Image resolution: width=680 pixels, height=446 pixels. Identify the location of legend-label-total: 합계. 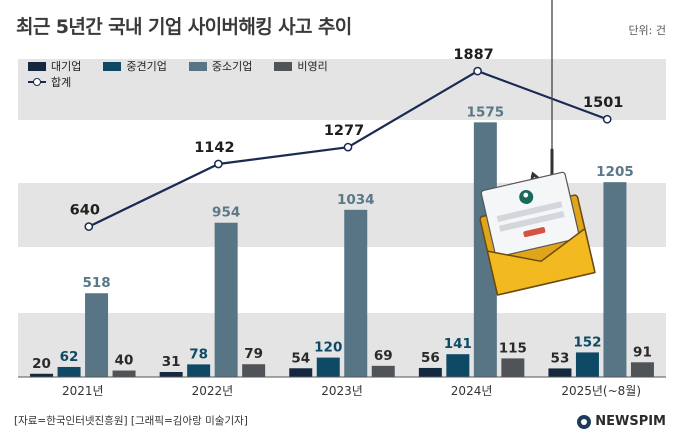
(61, 82).